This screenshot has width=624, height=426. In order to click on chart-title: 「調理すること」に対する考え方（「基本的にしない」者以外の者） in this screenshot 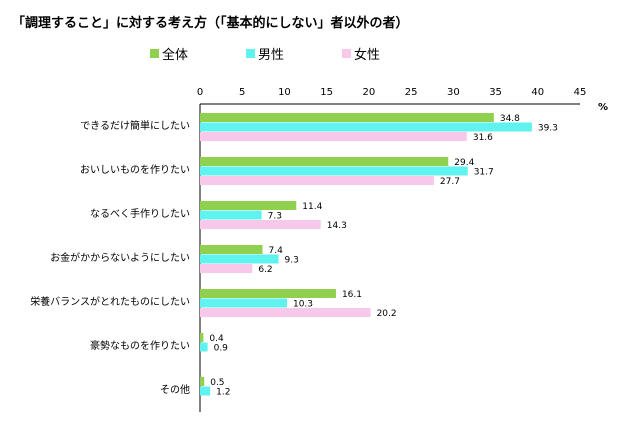, I will do `click(210, 23)`.